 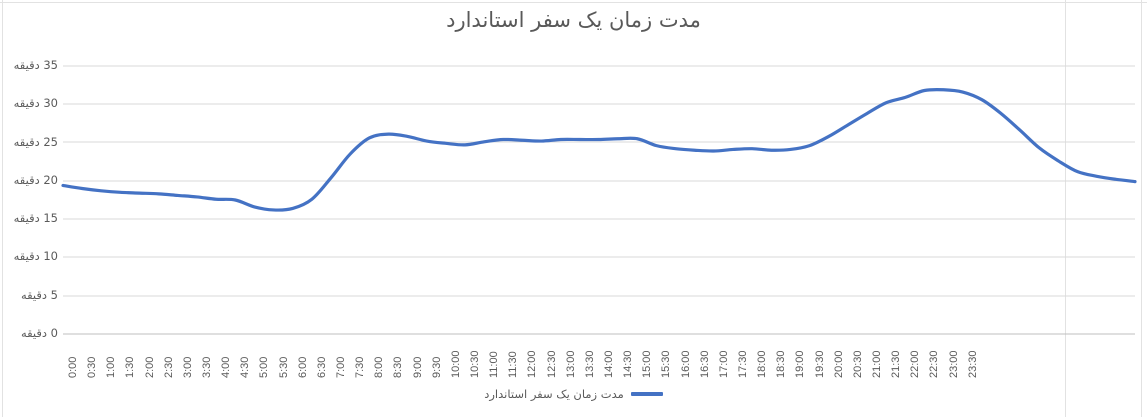 I want to click on legend-series-label: مدت زمان یک سفر استاندارد, so click(x=554, y=394).